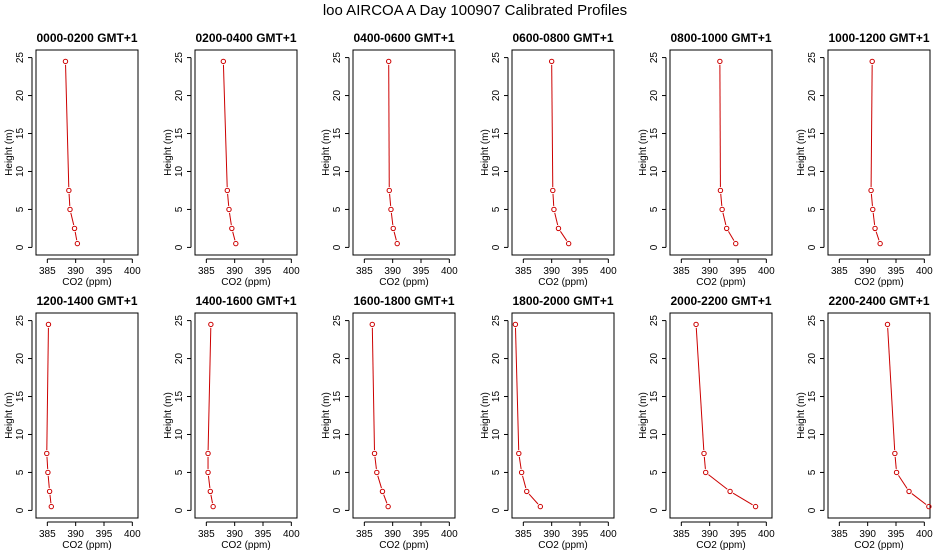 This screenshot has height=550, width=950. I want to click on panel-title: 0200-0400 GMT+1, so click(245, 38).